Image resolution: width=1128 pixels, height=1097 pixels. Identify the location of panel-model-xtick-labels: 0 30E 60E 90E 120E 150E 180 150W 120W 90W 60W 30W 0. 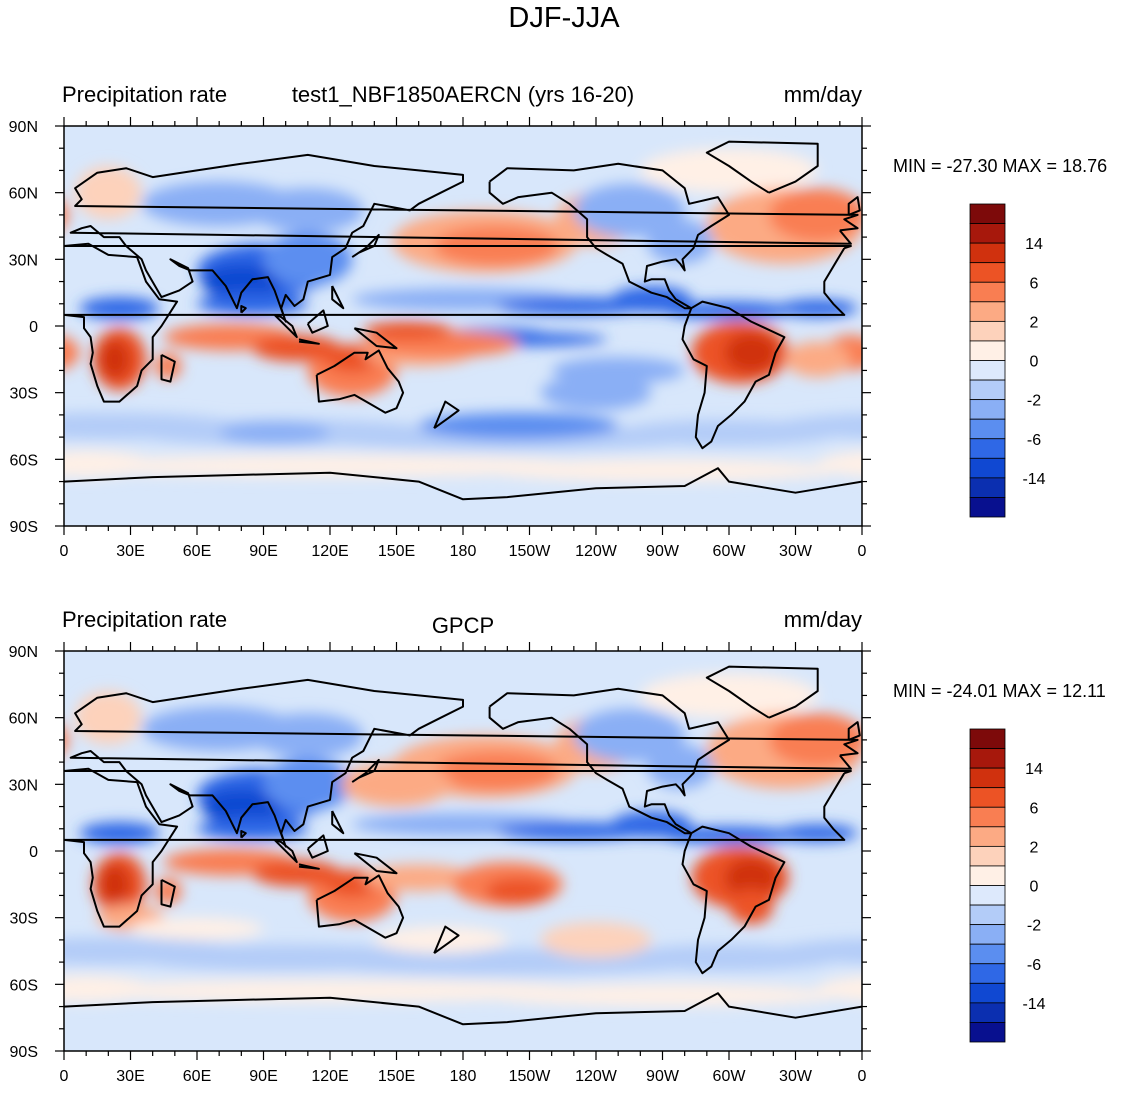
(463, 551).